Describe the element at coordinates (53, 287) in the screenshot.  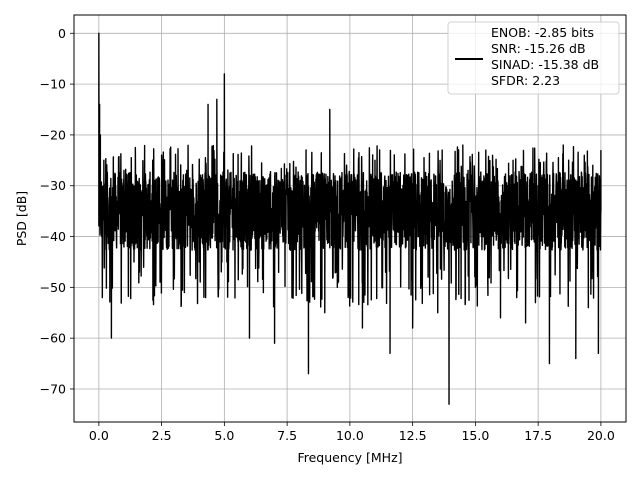
I see `y-tick-label: −50` at that location.